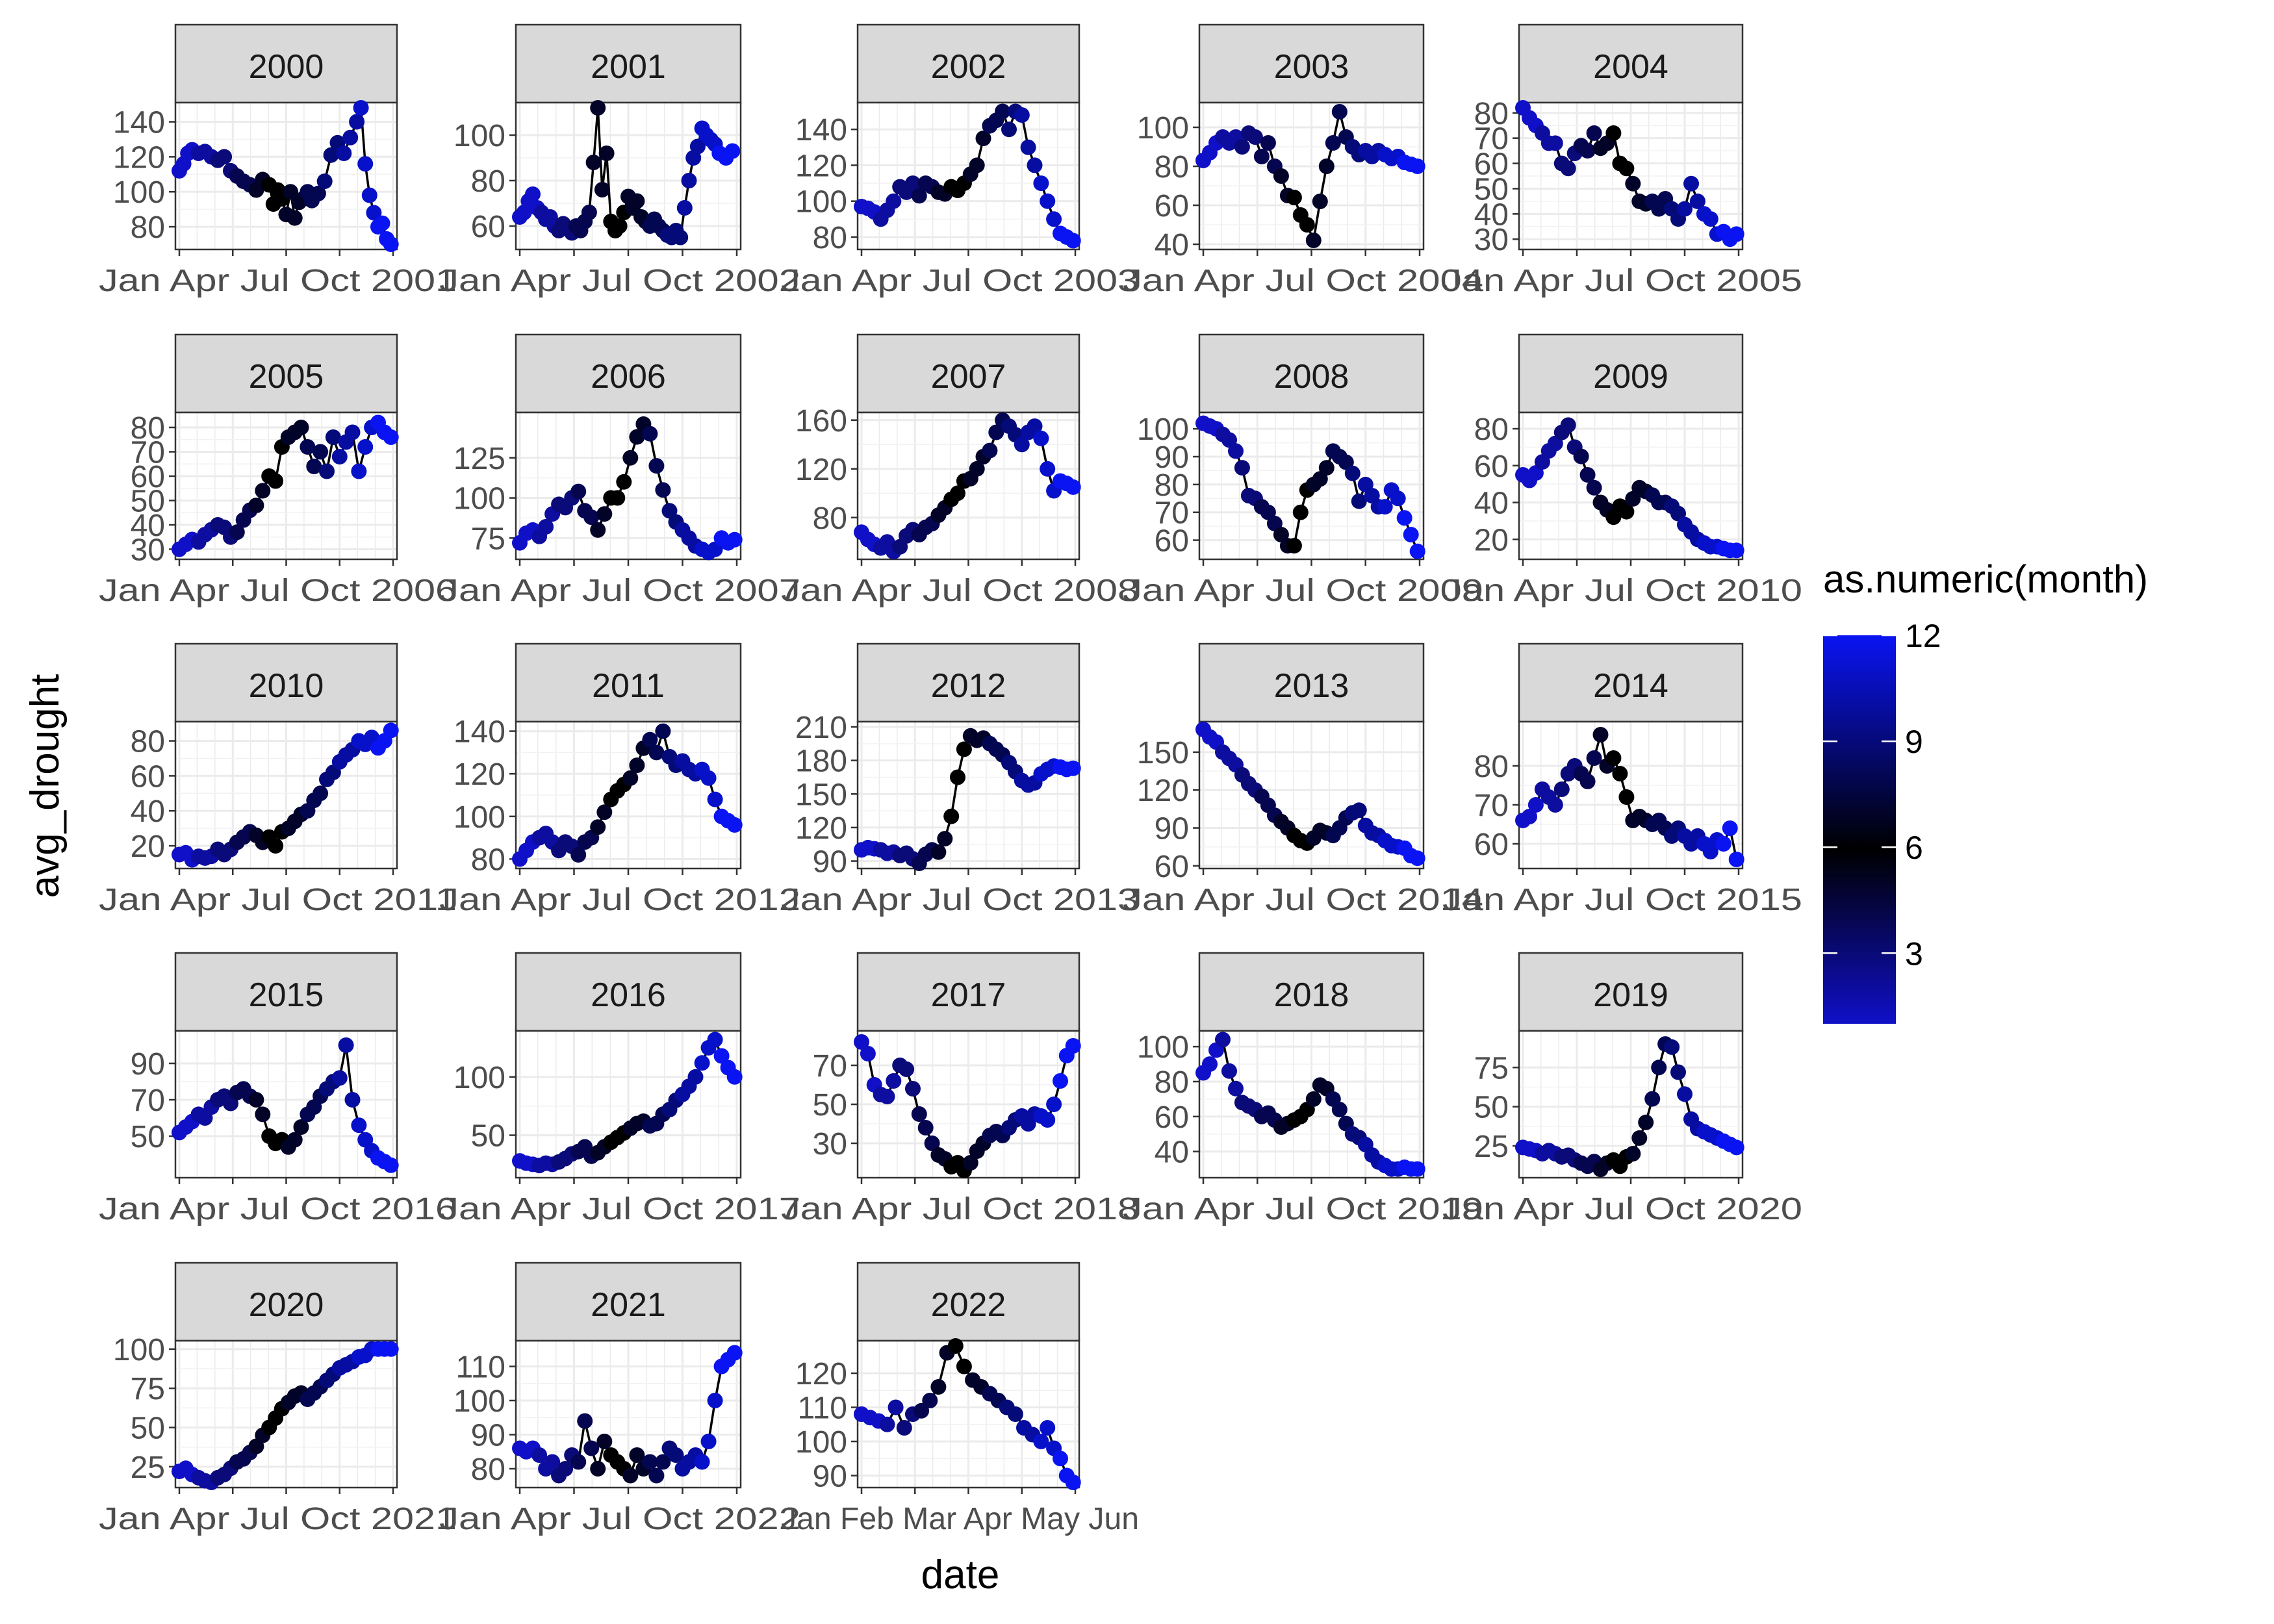 The image size is (2274, 1624). I want to click on x-tick-labels: Jan Apr Jul Oct 2006, so click(278, 591).